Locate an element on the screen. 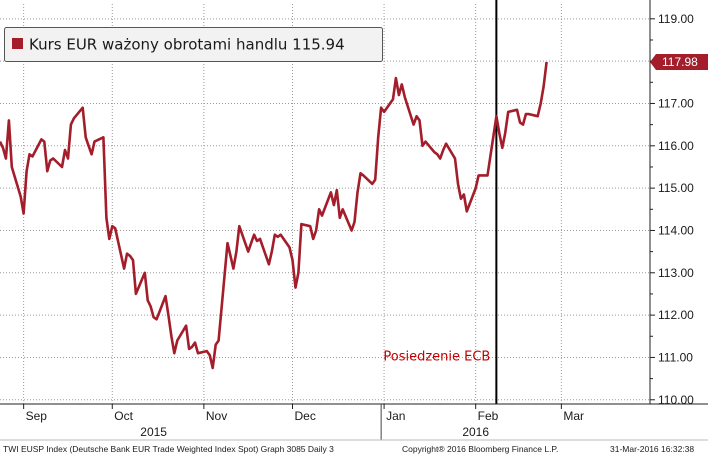 This screenshot has width=708, height=456. y-tick-label: 119.00 is located at coordinates (676, 19).